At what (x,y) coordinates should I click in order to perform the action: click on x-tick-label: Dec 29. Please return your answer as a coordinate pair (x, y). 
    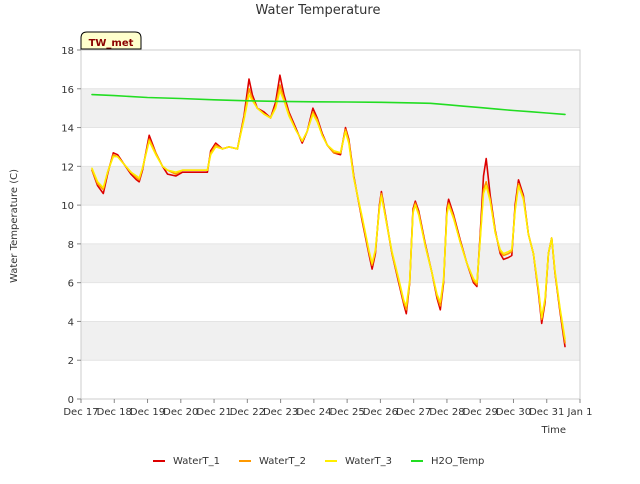
    Looking at the image, I should click on (480, 412).